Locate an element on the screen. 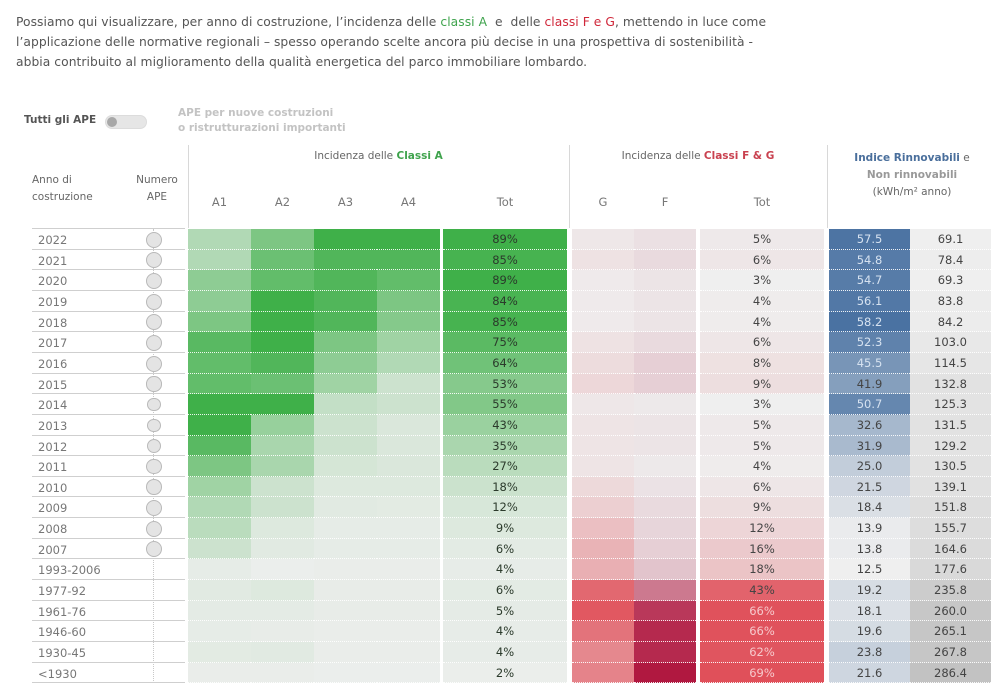 Image resolution: width=1002 pixels, height=700 pixels. non-renewable-index-cell: 139.1 is located at coordinates (950, 487).